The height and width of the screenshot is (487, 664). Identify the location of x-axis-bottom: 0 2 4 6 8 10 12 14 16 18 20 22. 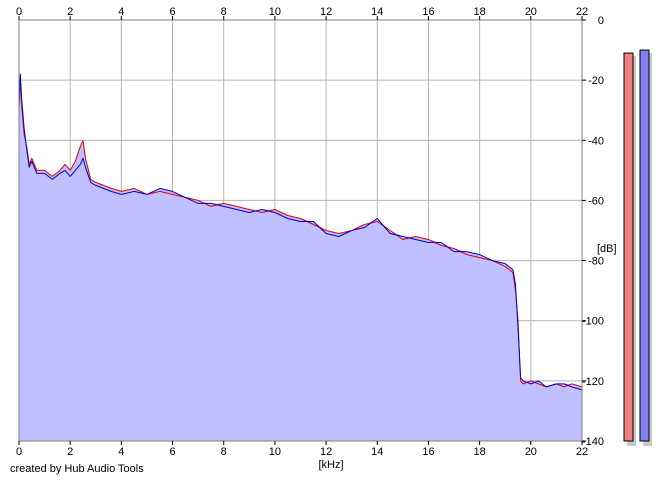
(302, 449).